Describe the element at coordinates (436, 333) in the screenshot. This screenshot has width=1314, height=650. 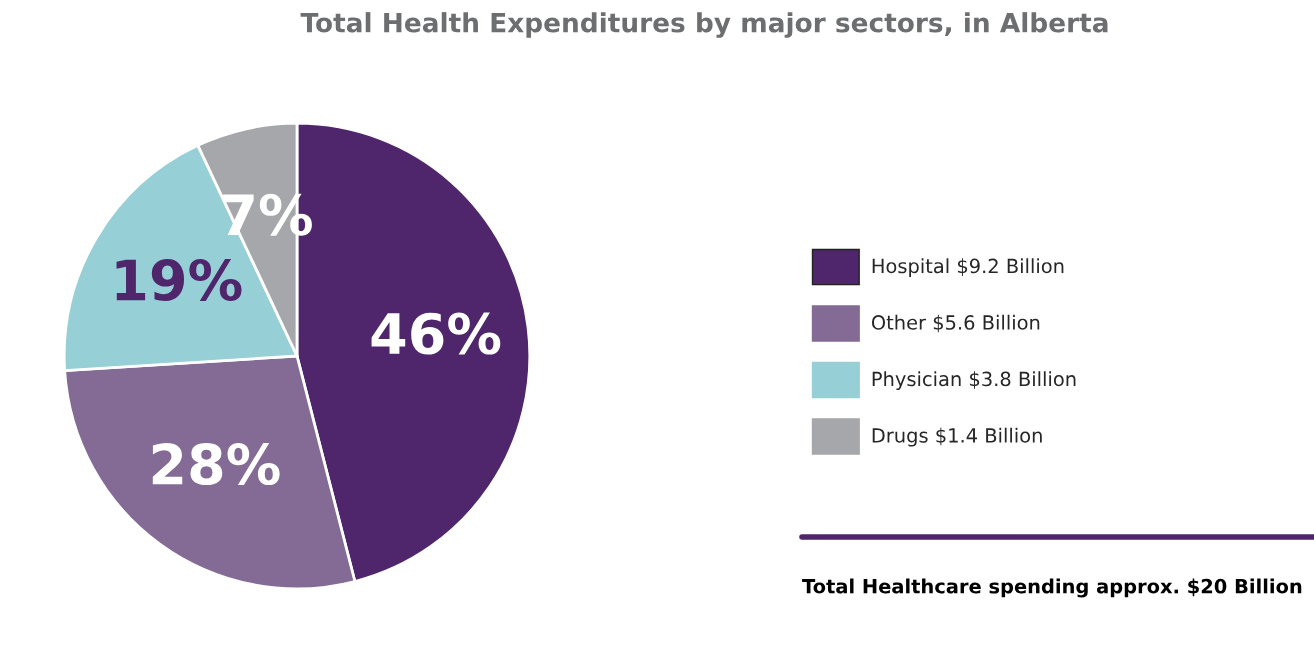
I see `data-label: 46%` at that location.